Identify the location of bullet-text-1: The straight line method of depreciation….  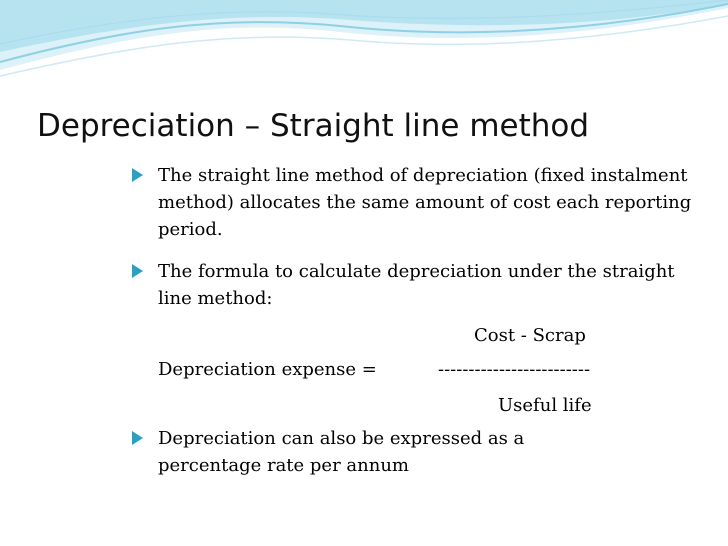
(425, 202).